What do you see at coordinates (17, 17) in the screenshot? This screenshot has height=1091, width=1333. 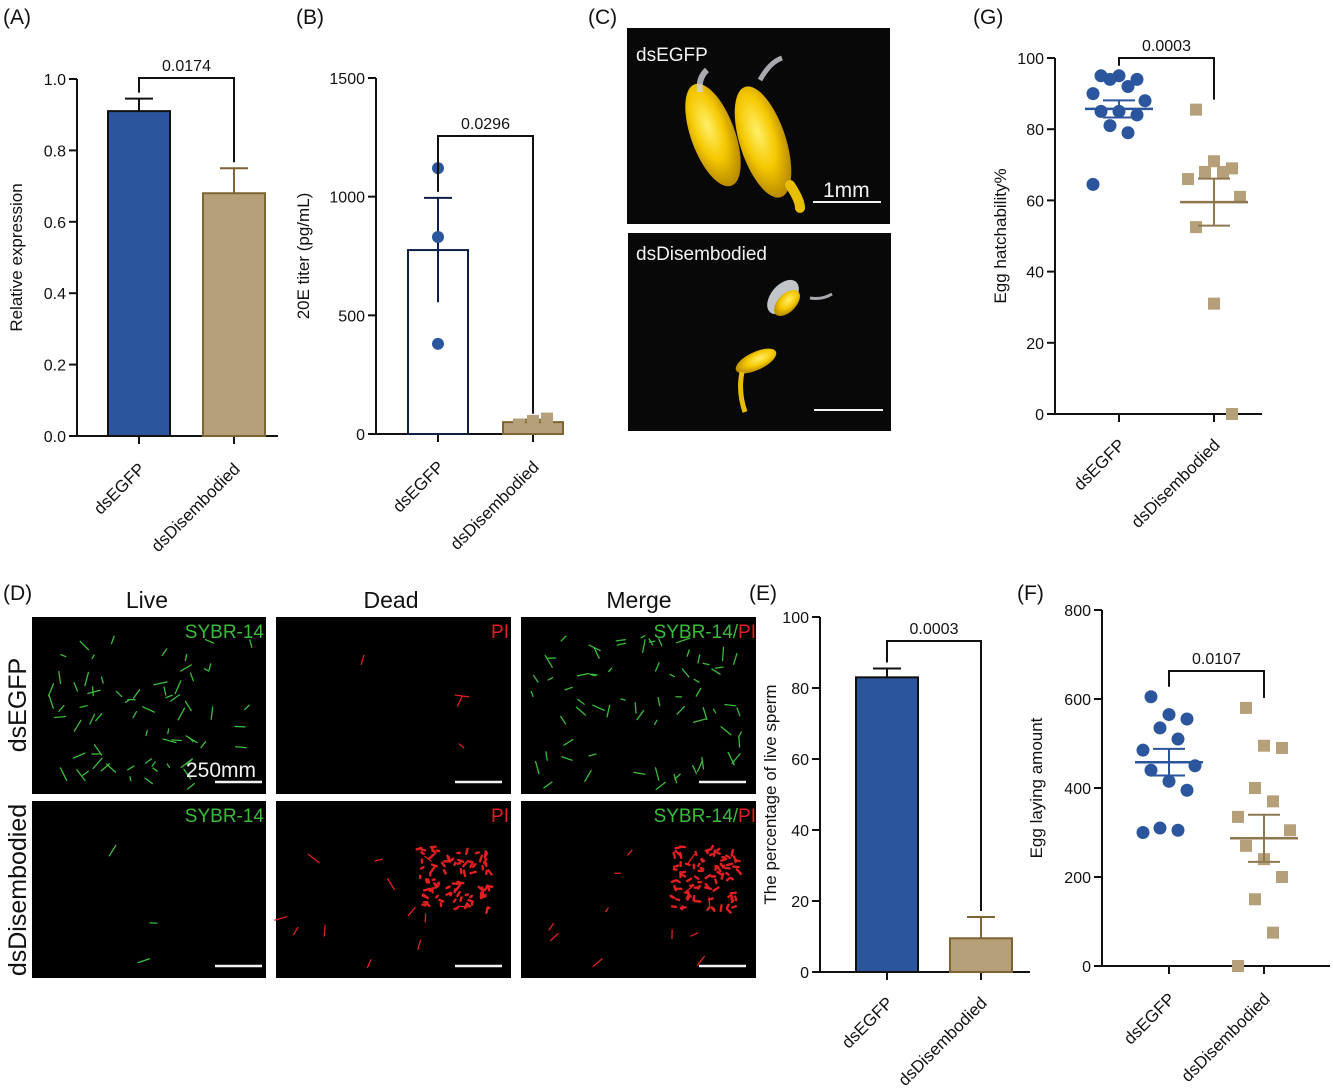 I see `panel-label-a: (A)` at bounding box center [17, 17].